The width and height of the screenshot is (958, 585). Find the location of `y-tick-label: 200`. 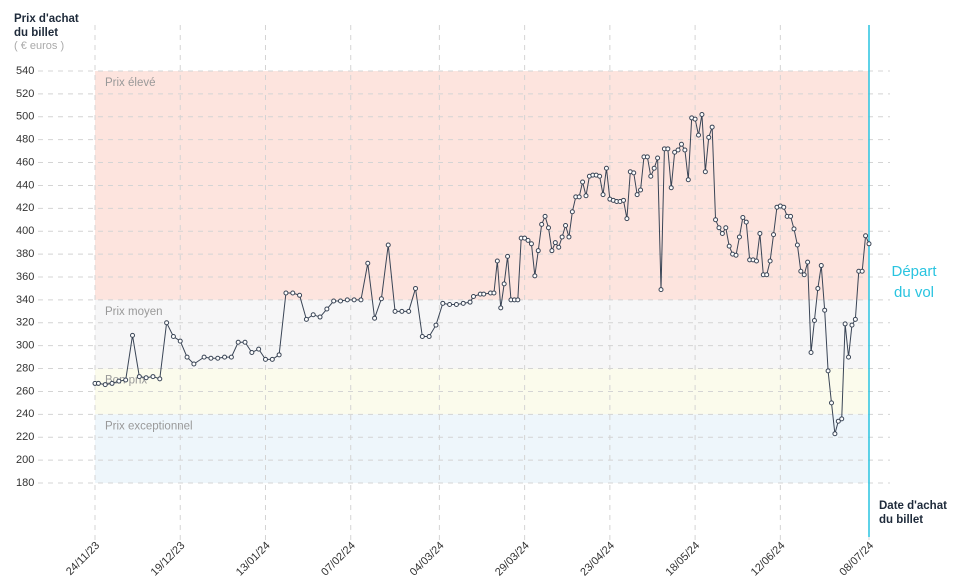

y-tick-label: 200 is located at coordinates (25, 460).